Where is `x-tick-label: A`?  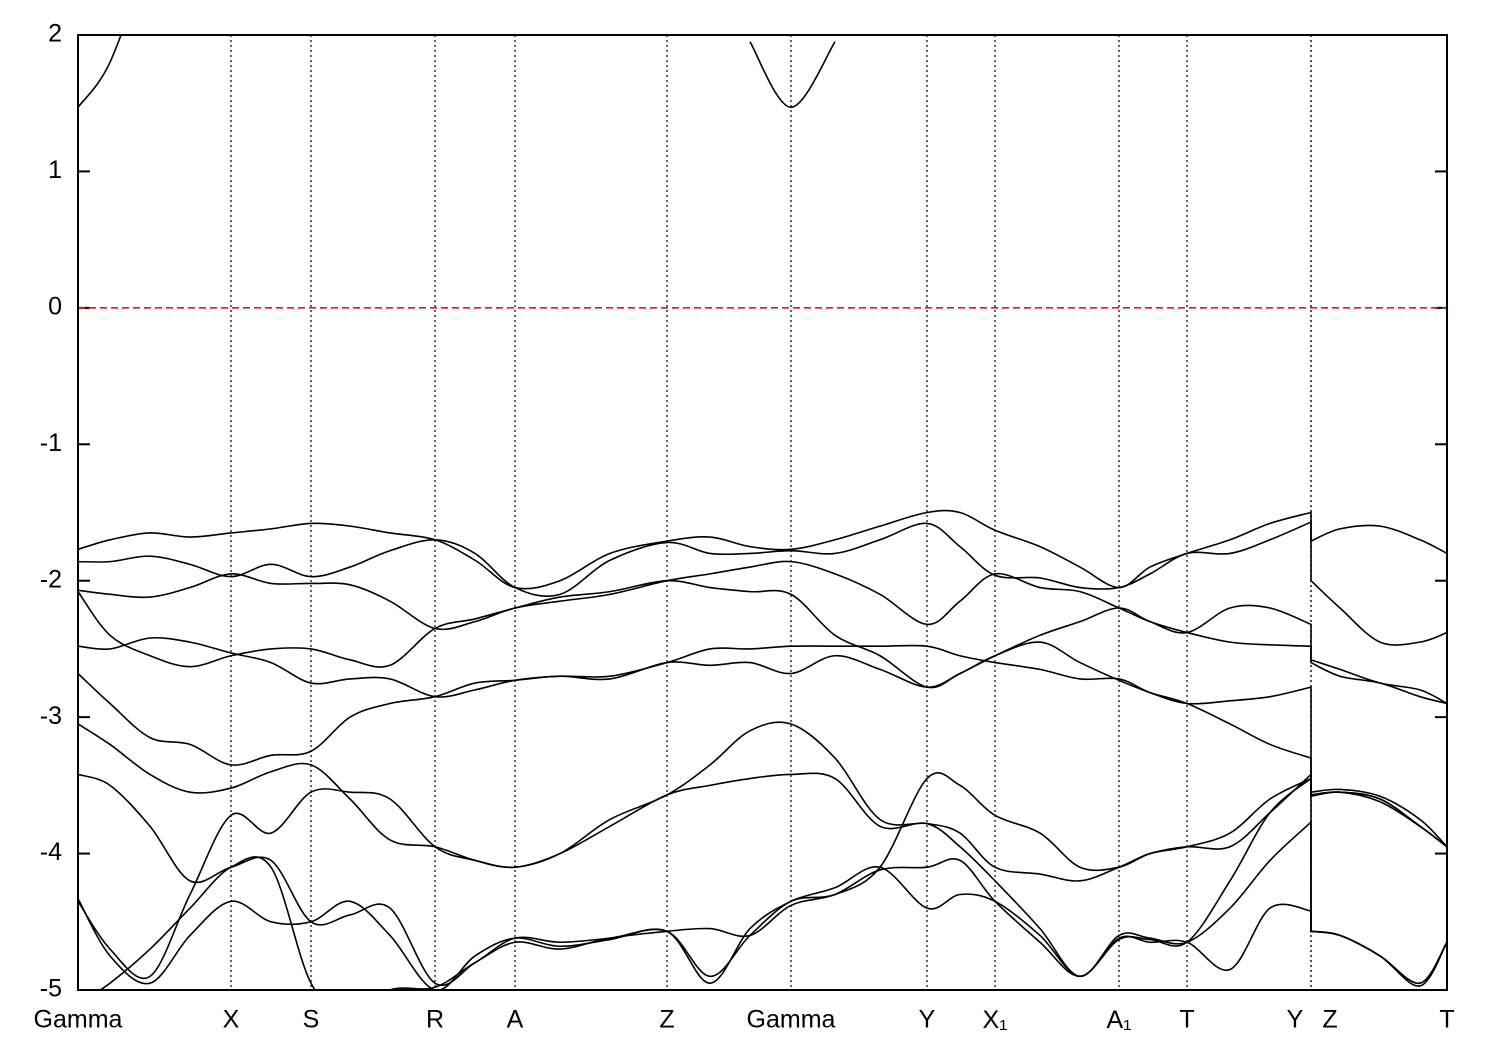
x-tick-label: A is located at coordinates (515, 1020).